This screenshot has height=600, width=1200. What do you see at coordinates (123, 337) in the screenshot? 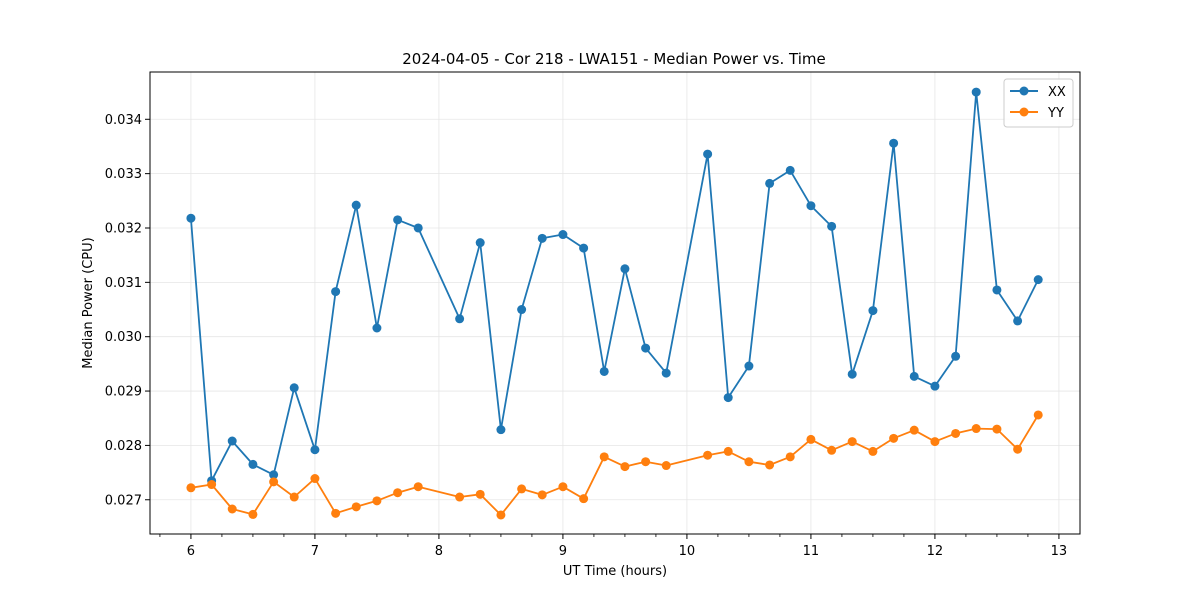
I see `y-tick-label: 0.030` at bounding box center [123, 337].